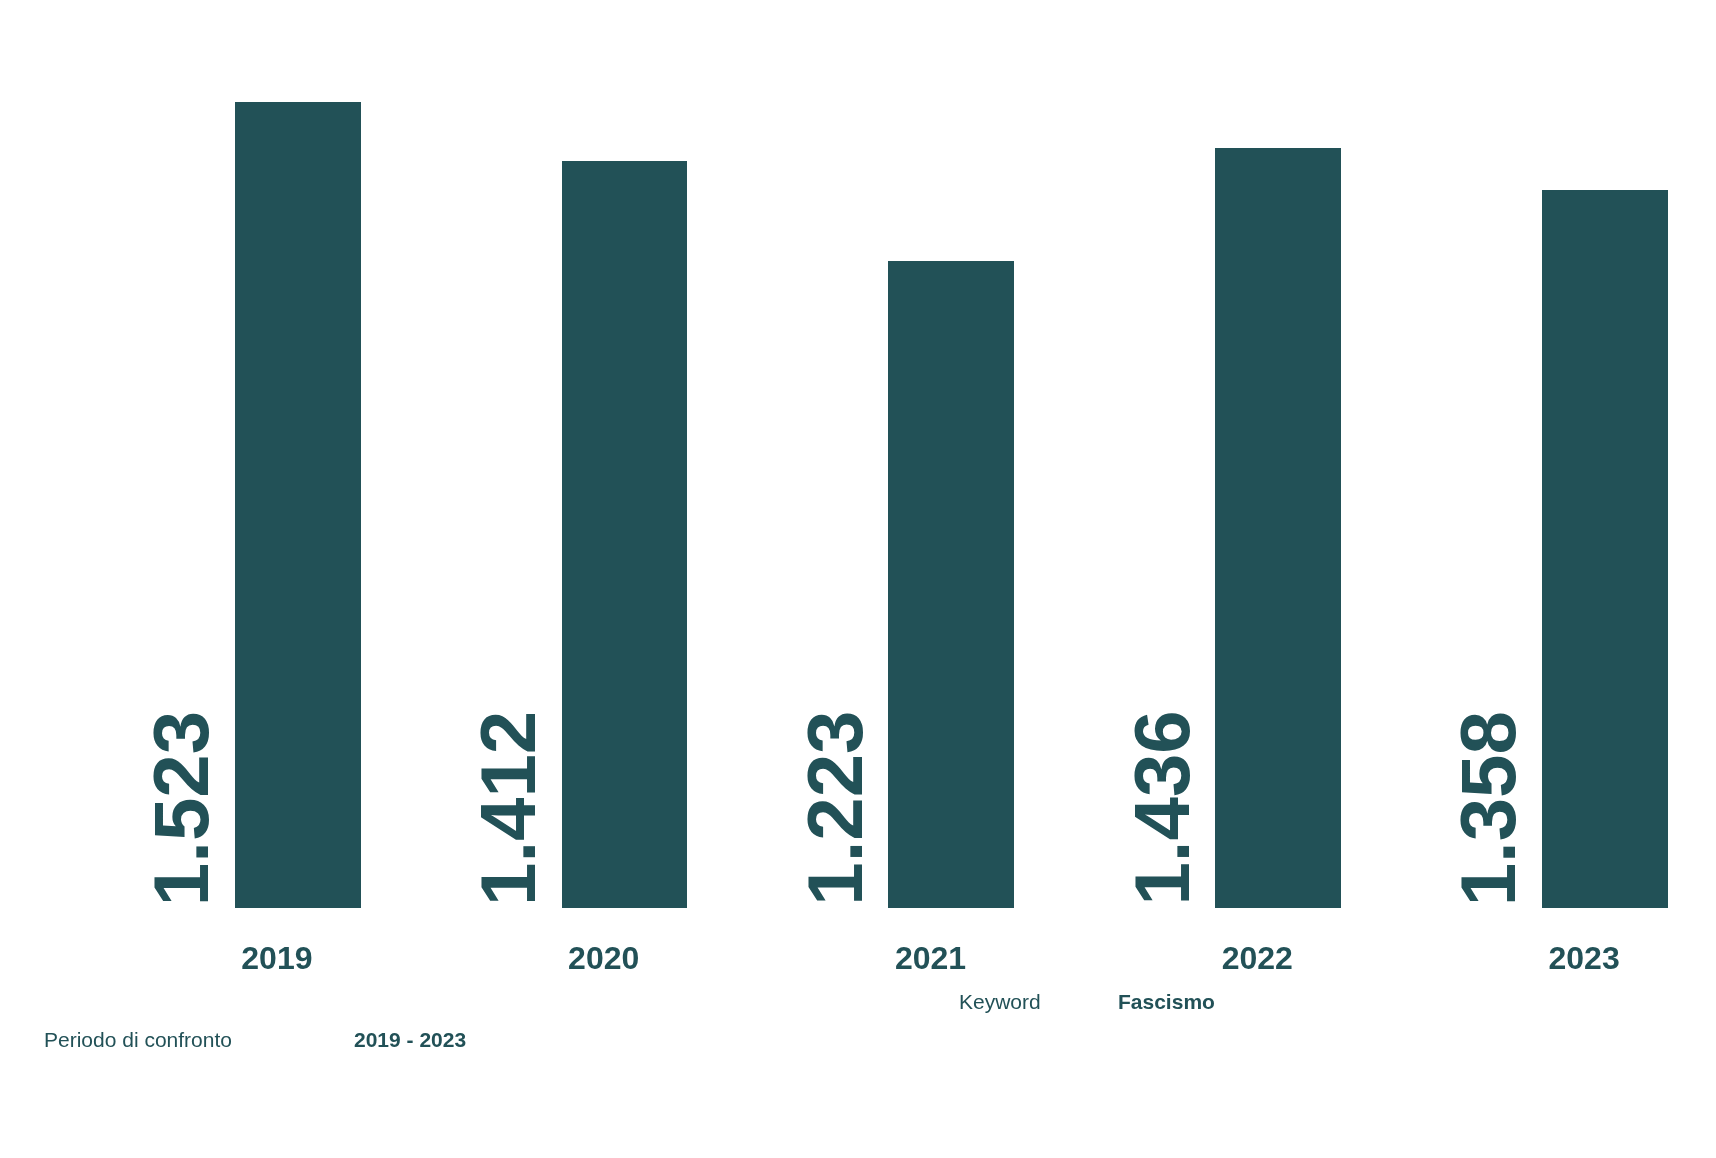 The width and height of the screenshot is (1716, 1158). What do you see at coordinates (604, 958) in the screenshot?
I see `x-tick-label: 2020` at bounding box center [604, 958].